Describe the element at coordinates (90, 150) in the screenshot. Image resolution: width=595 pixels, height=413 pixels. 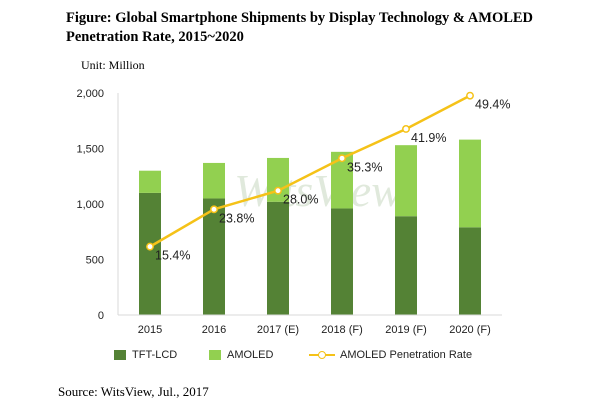
I see `y-tick-label: 1,500` at that location.